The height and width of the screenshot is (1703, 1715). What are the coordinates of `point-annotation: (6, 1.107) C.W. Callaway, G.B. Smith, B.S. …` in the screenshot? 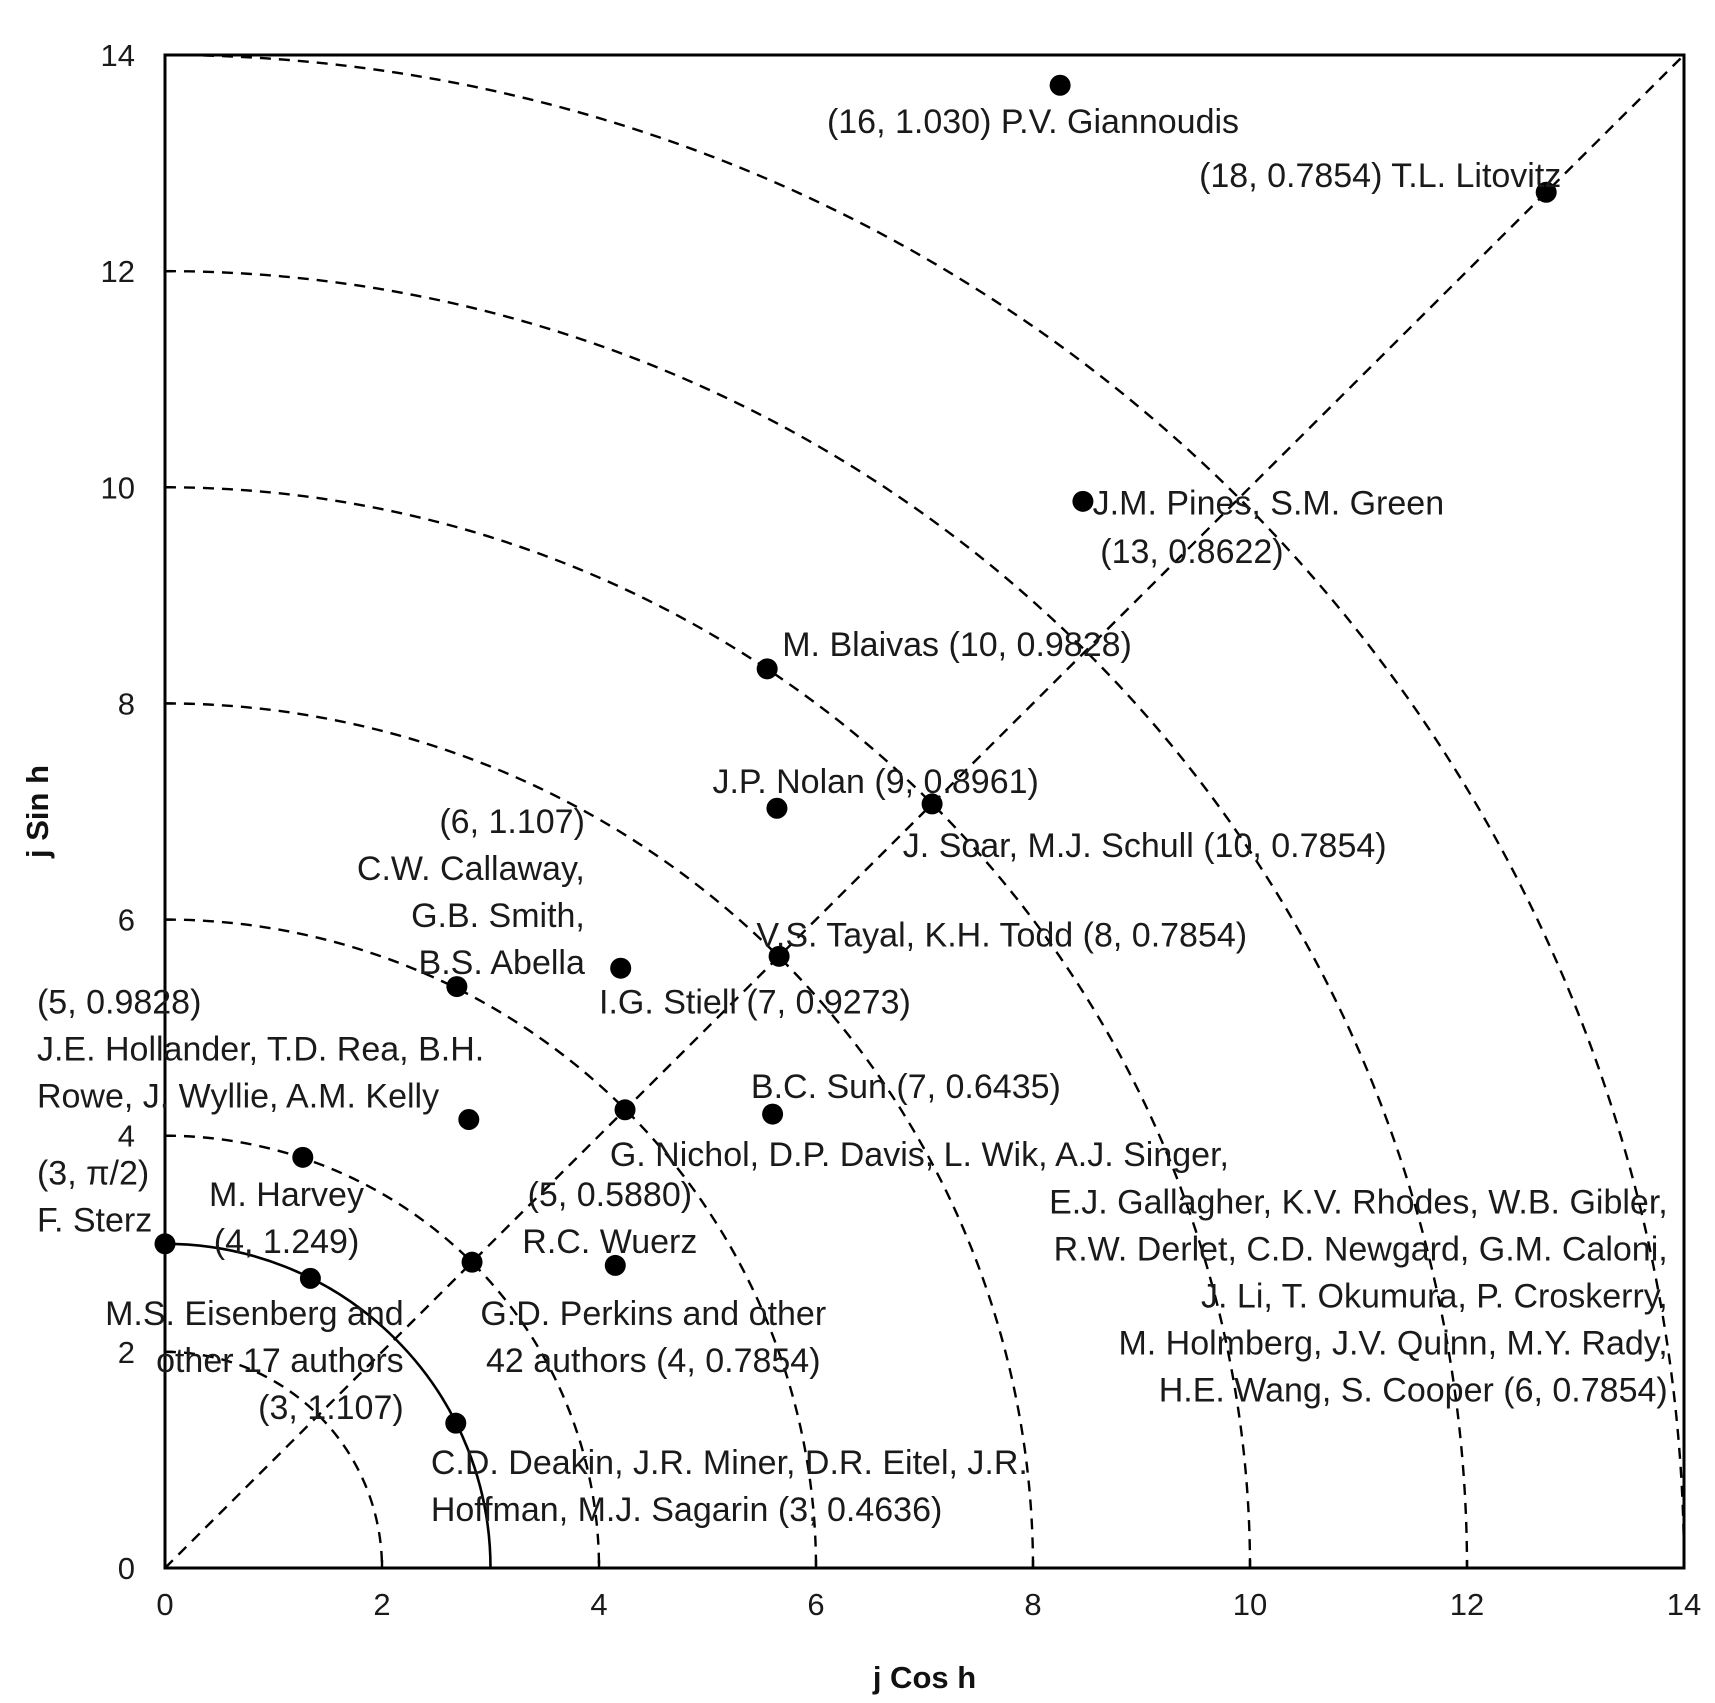 It's located at (471, 892).